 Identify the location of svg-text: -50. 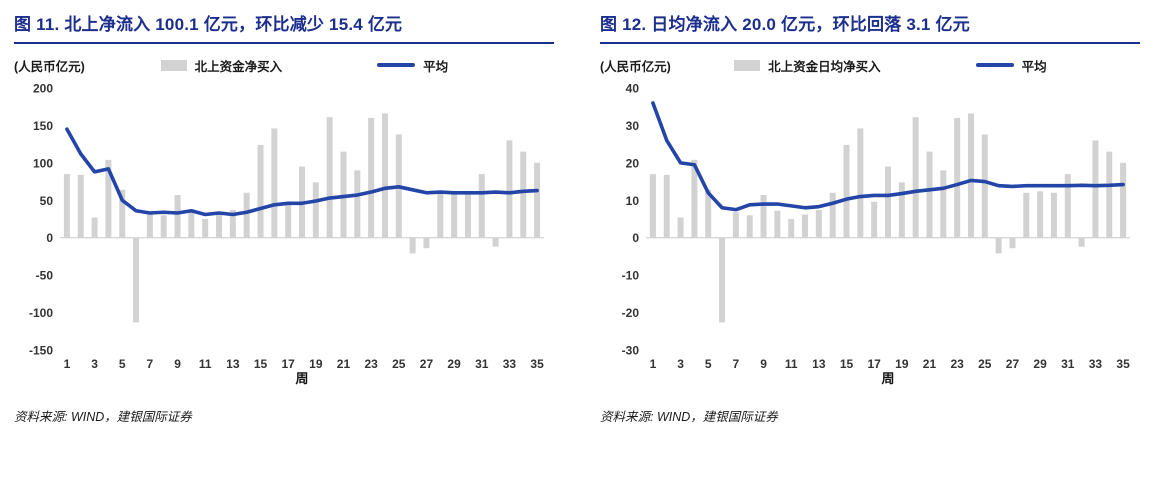
(45, 276).